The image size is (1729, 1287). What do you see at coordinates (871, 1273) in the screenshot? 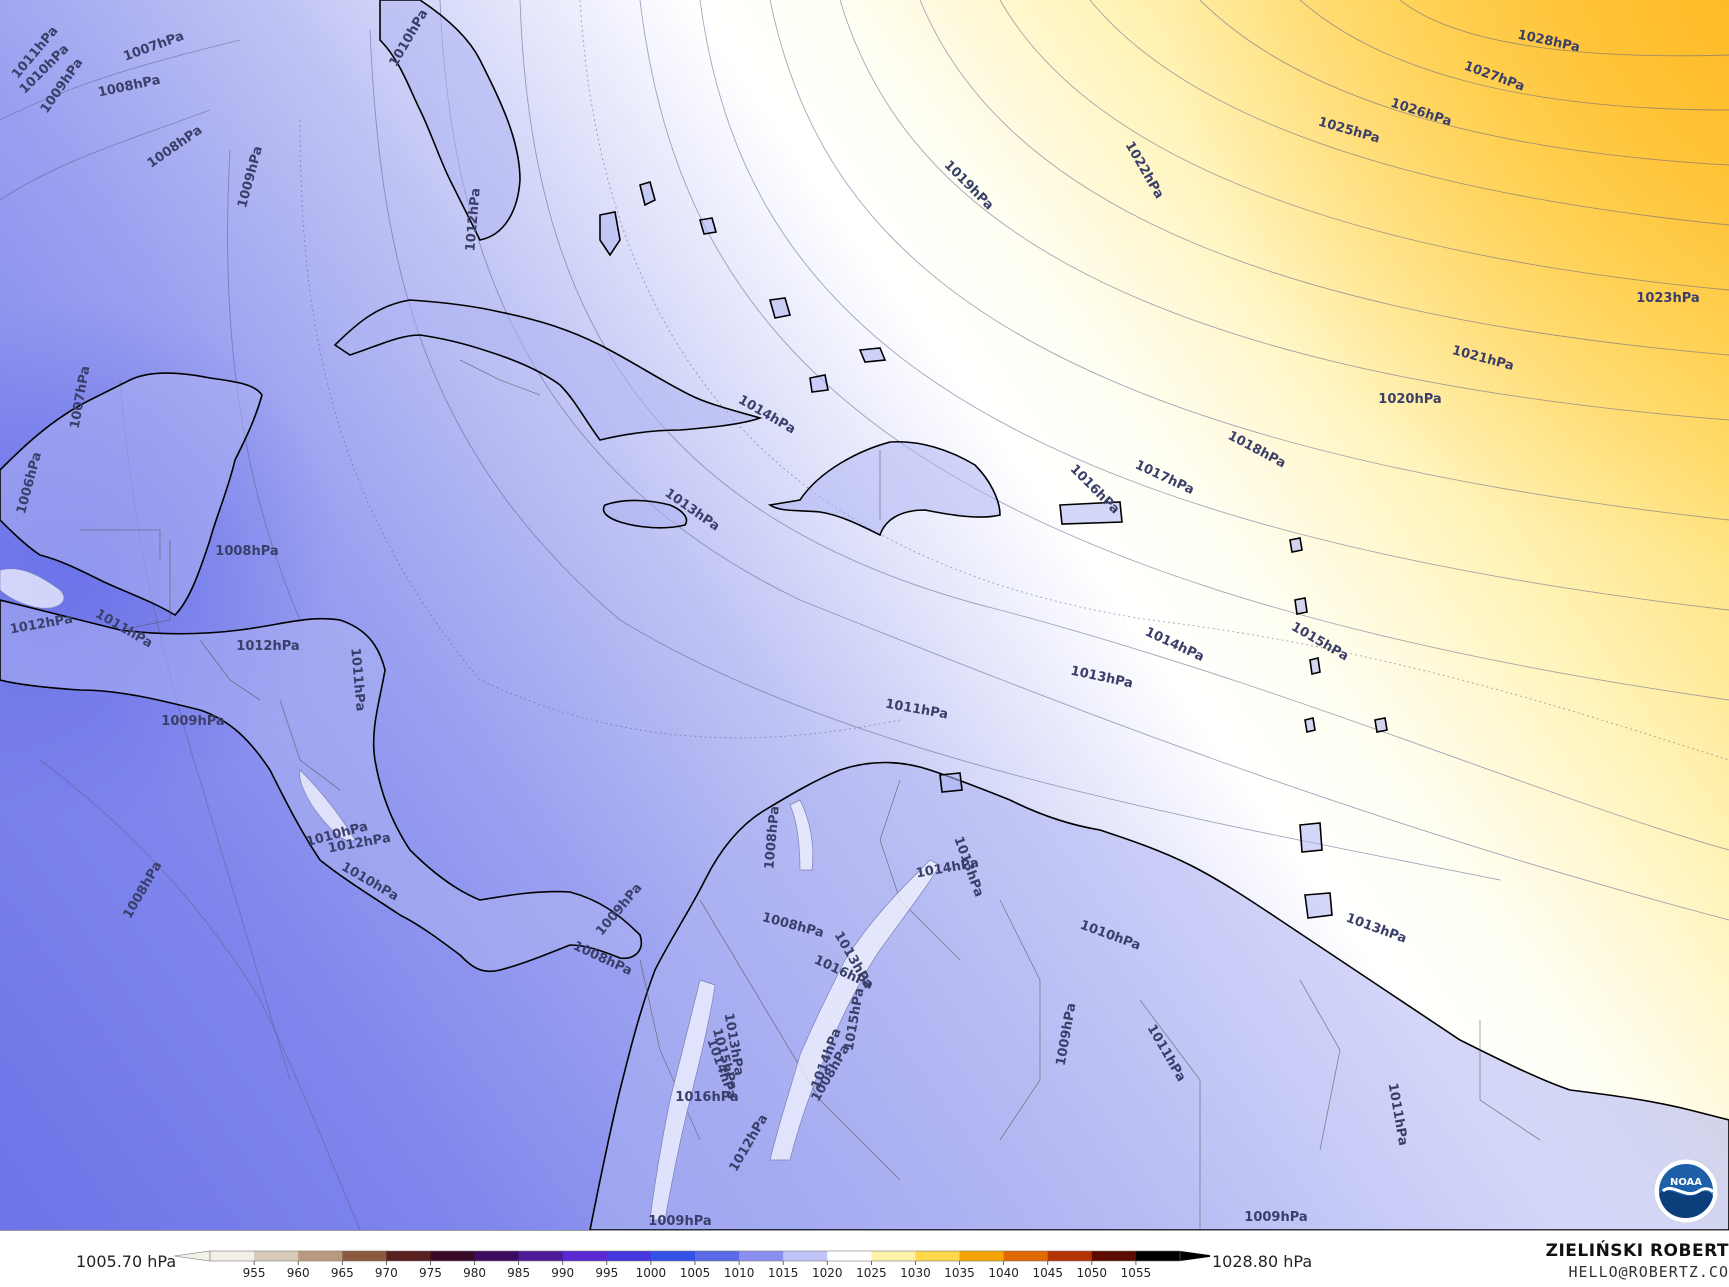
I see `colorbar-tick-label: 1025` at bounding box center [871, 1273].